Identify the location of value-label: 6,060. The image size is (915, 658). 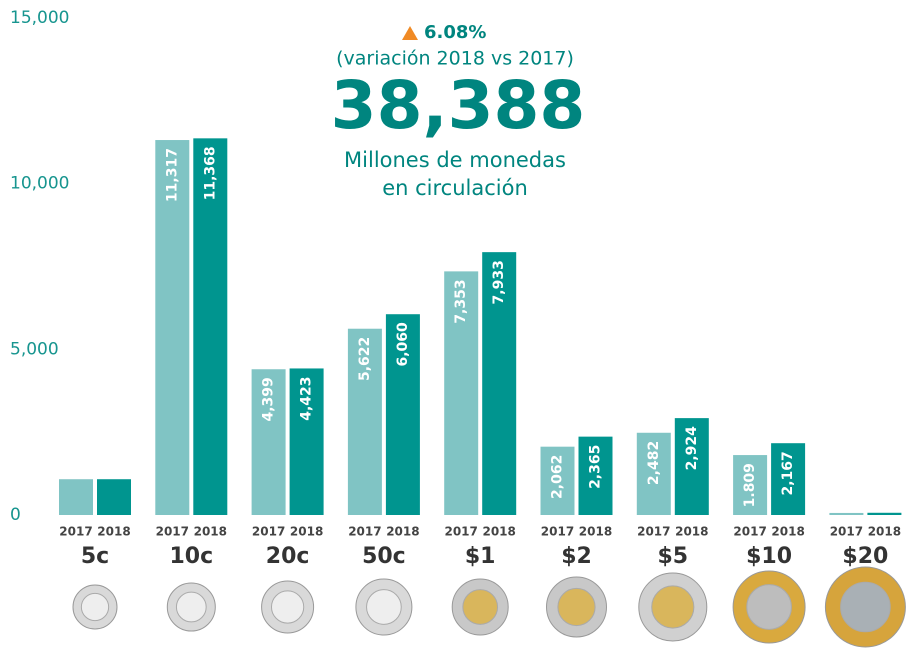
(403, 344).